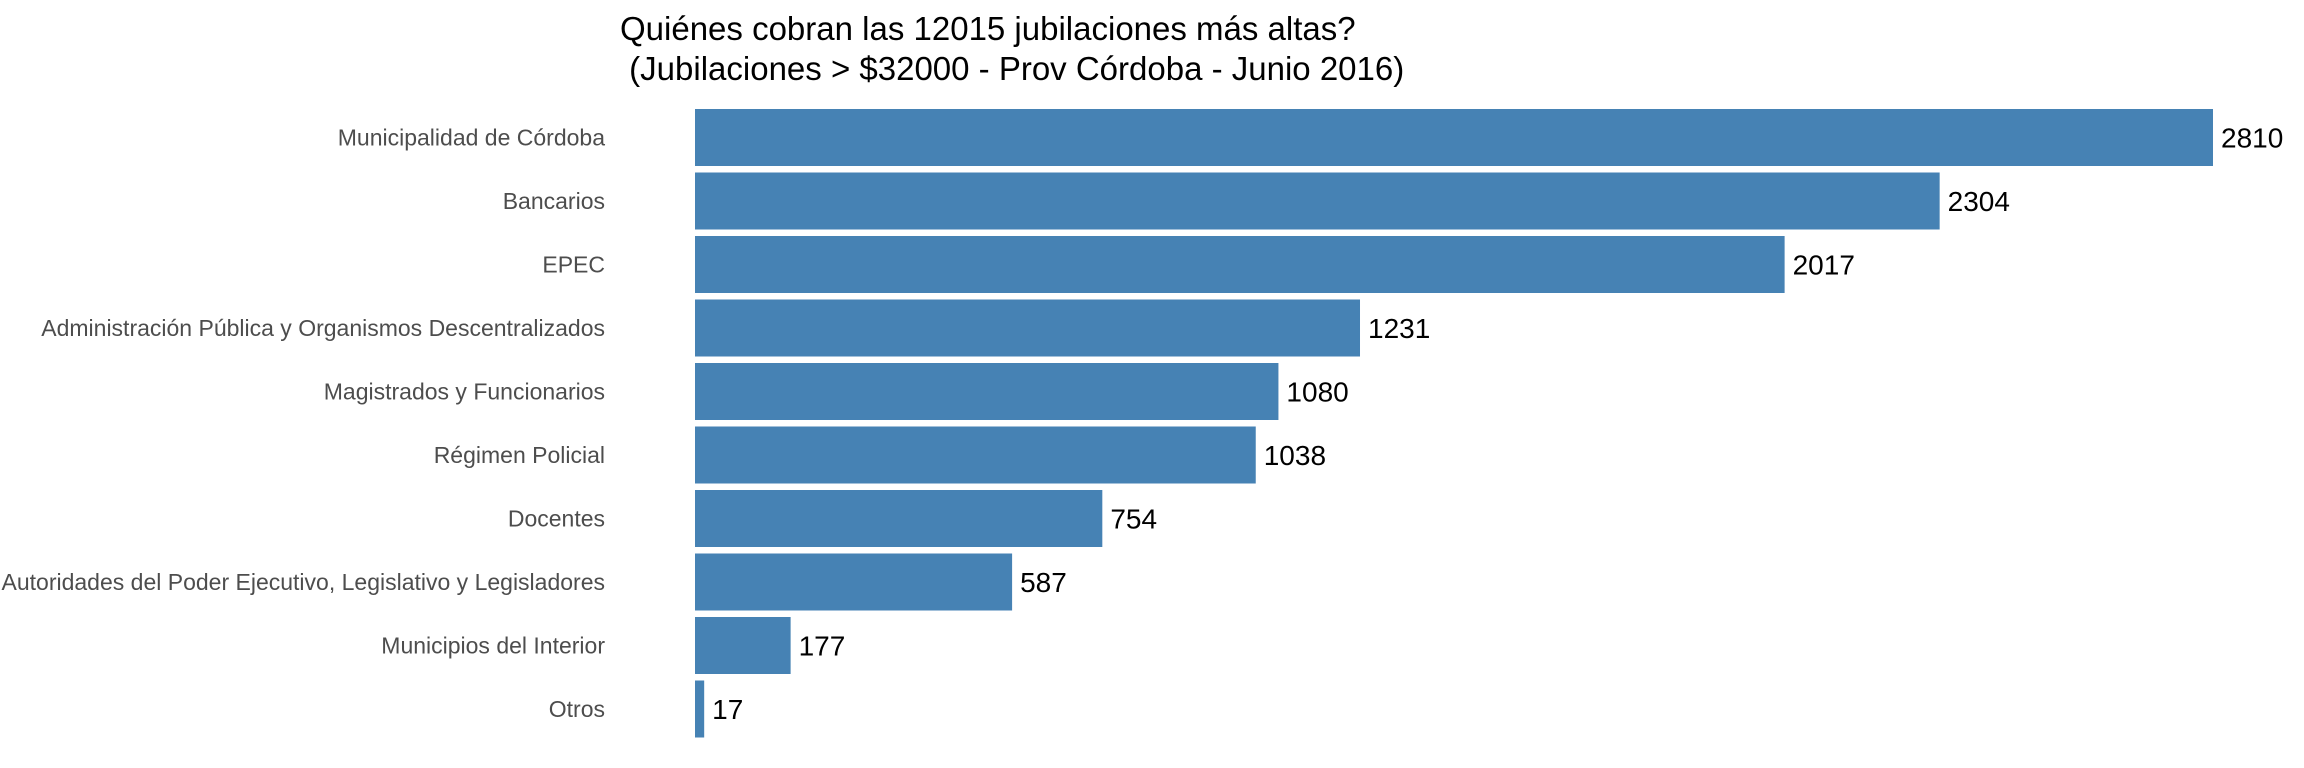 The width and height of the screenshot is (2304, 768). I want to click on bar-value-label: 1080, so click(1317, 392).